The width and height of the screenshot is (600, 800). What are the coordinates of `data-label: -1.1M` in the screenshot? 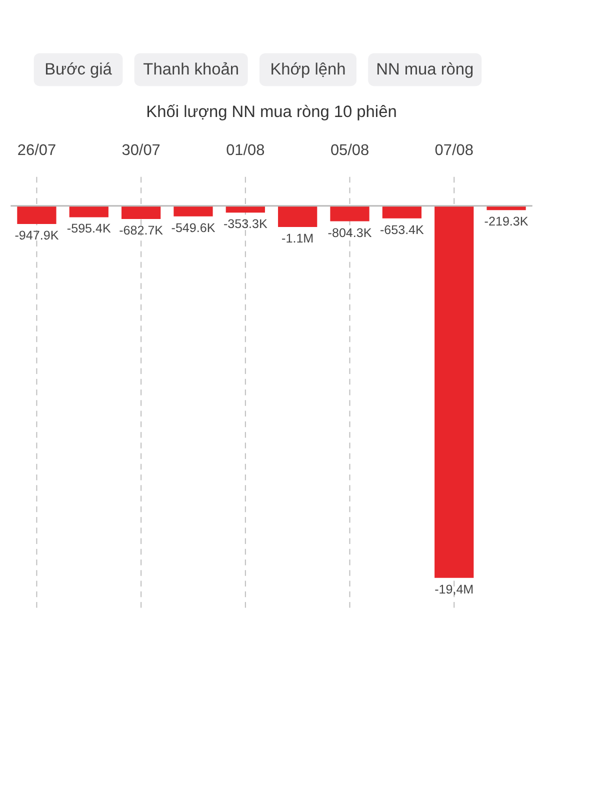 It's located at (298, 238).